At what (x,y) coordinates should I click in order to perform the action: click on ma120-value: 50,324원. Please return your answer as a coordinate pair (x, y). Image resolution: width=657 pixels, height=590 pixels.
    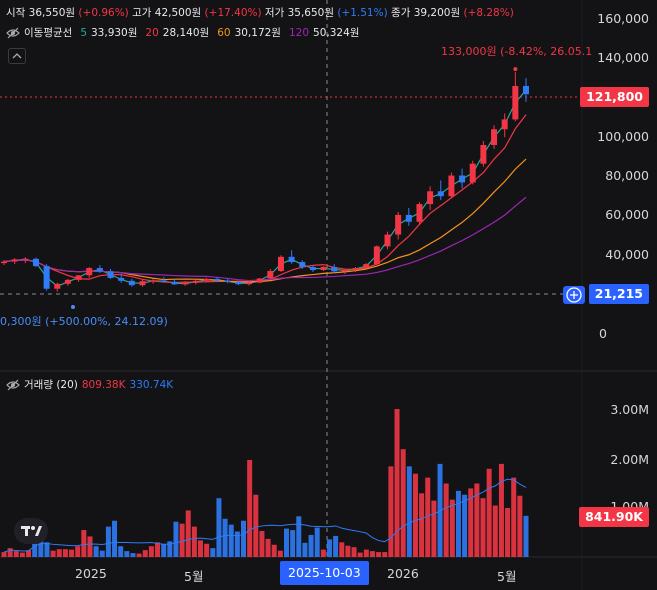
    Looking at the image, I should click on (336, 33).